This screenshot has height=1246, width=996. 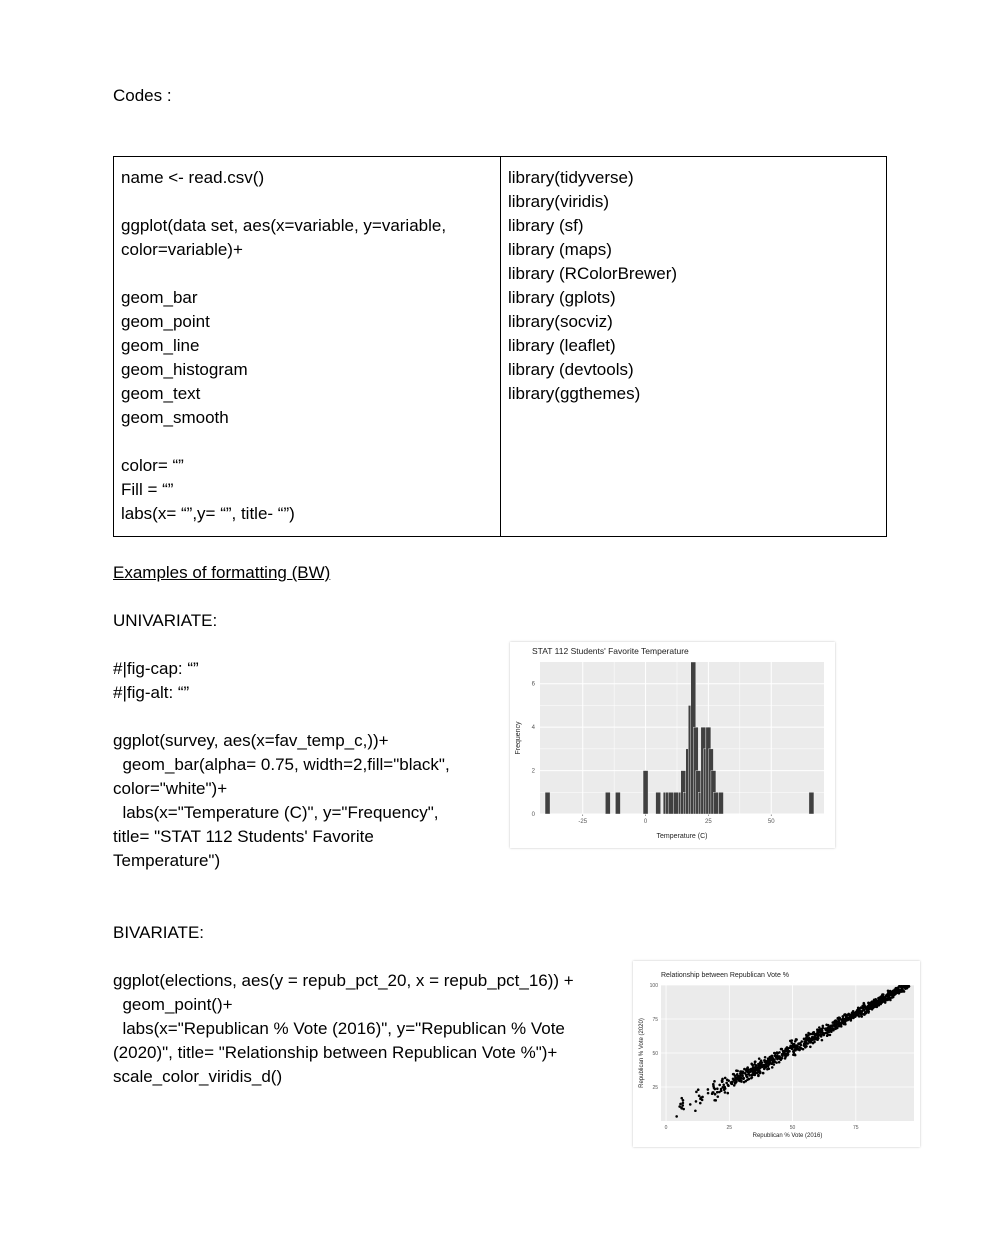 What do you see at coordinates (170, 788) in the screenshot?
I see `code-line: color="white")+` at bounding box center [170, 788].